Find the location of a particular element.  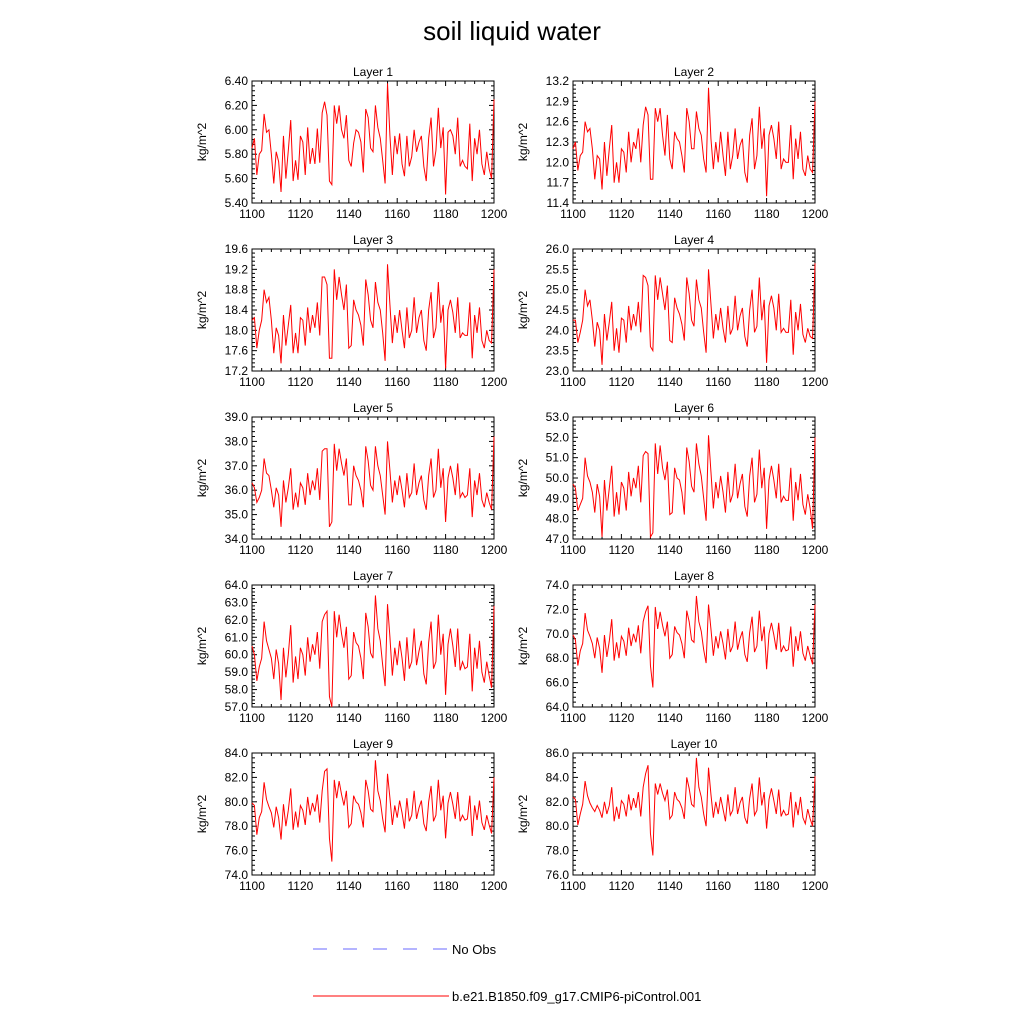

y-tick-label: 5.80 is located at coordinates (237, 154).